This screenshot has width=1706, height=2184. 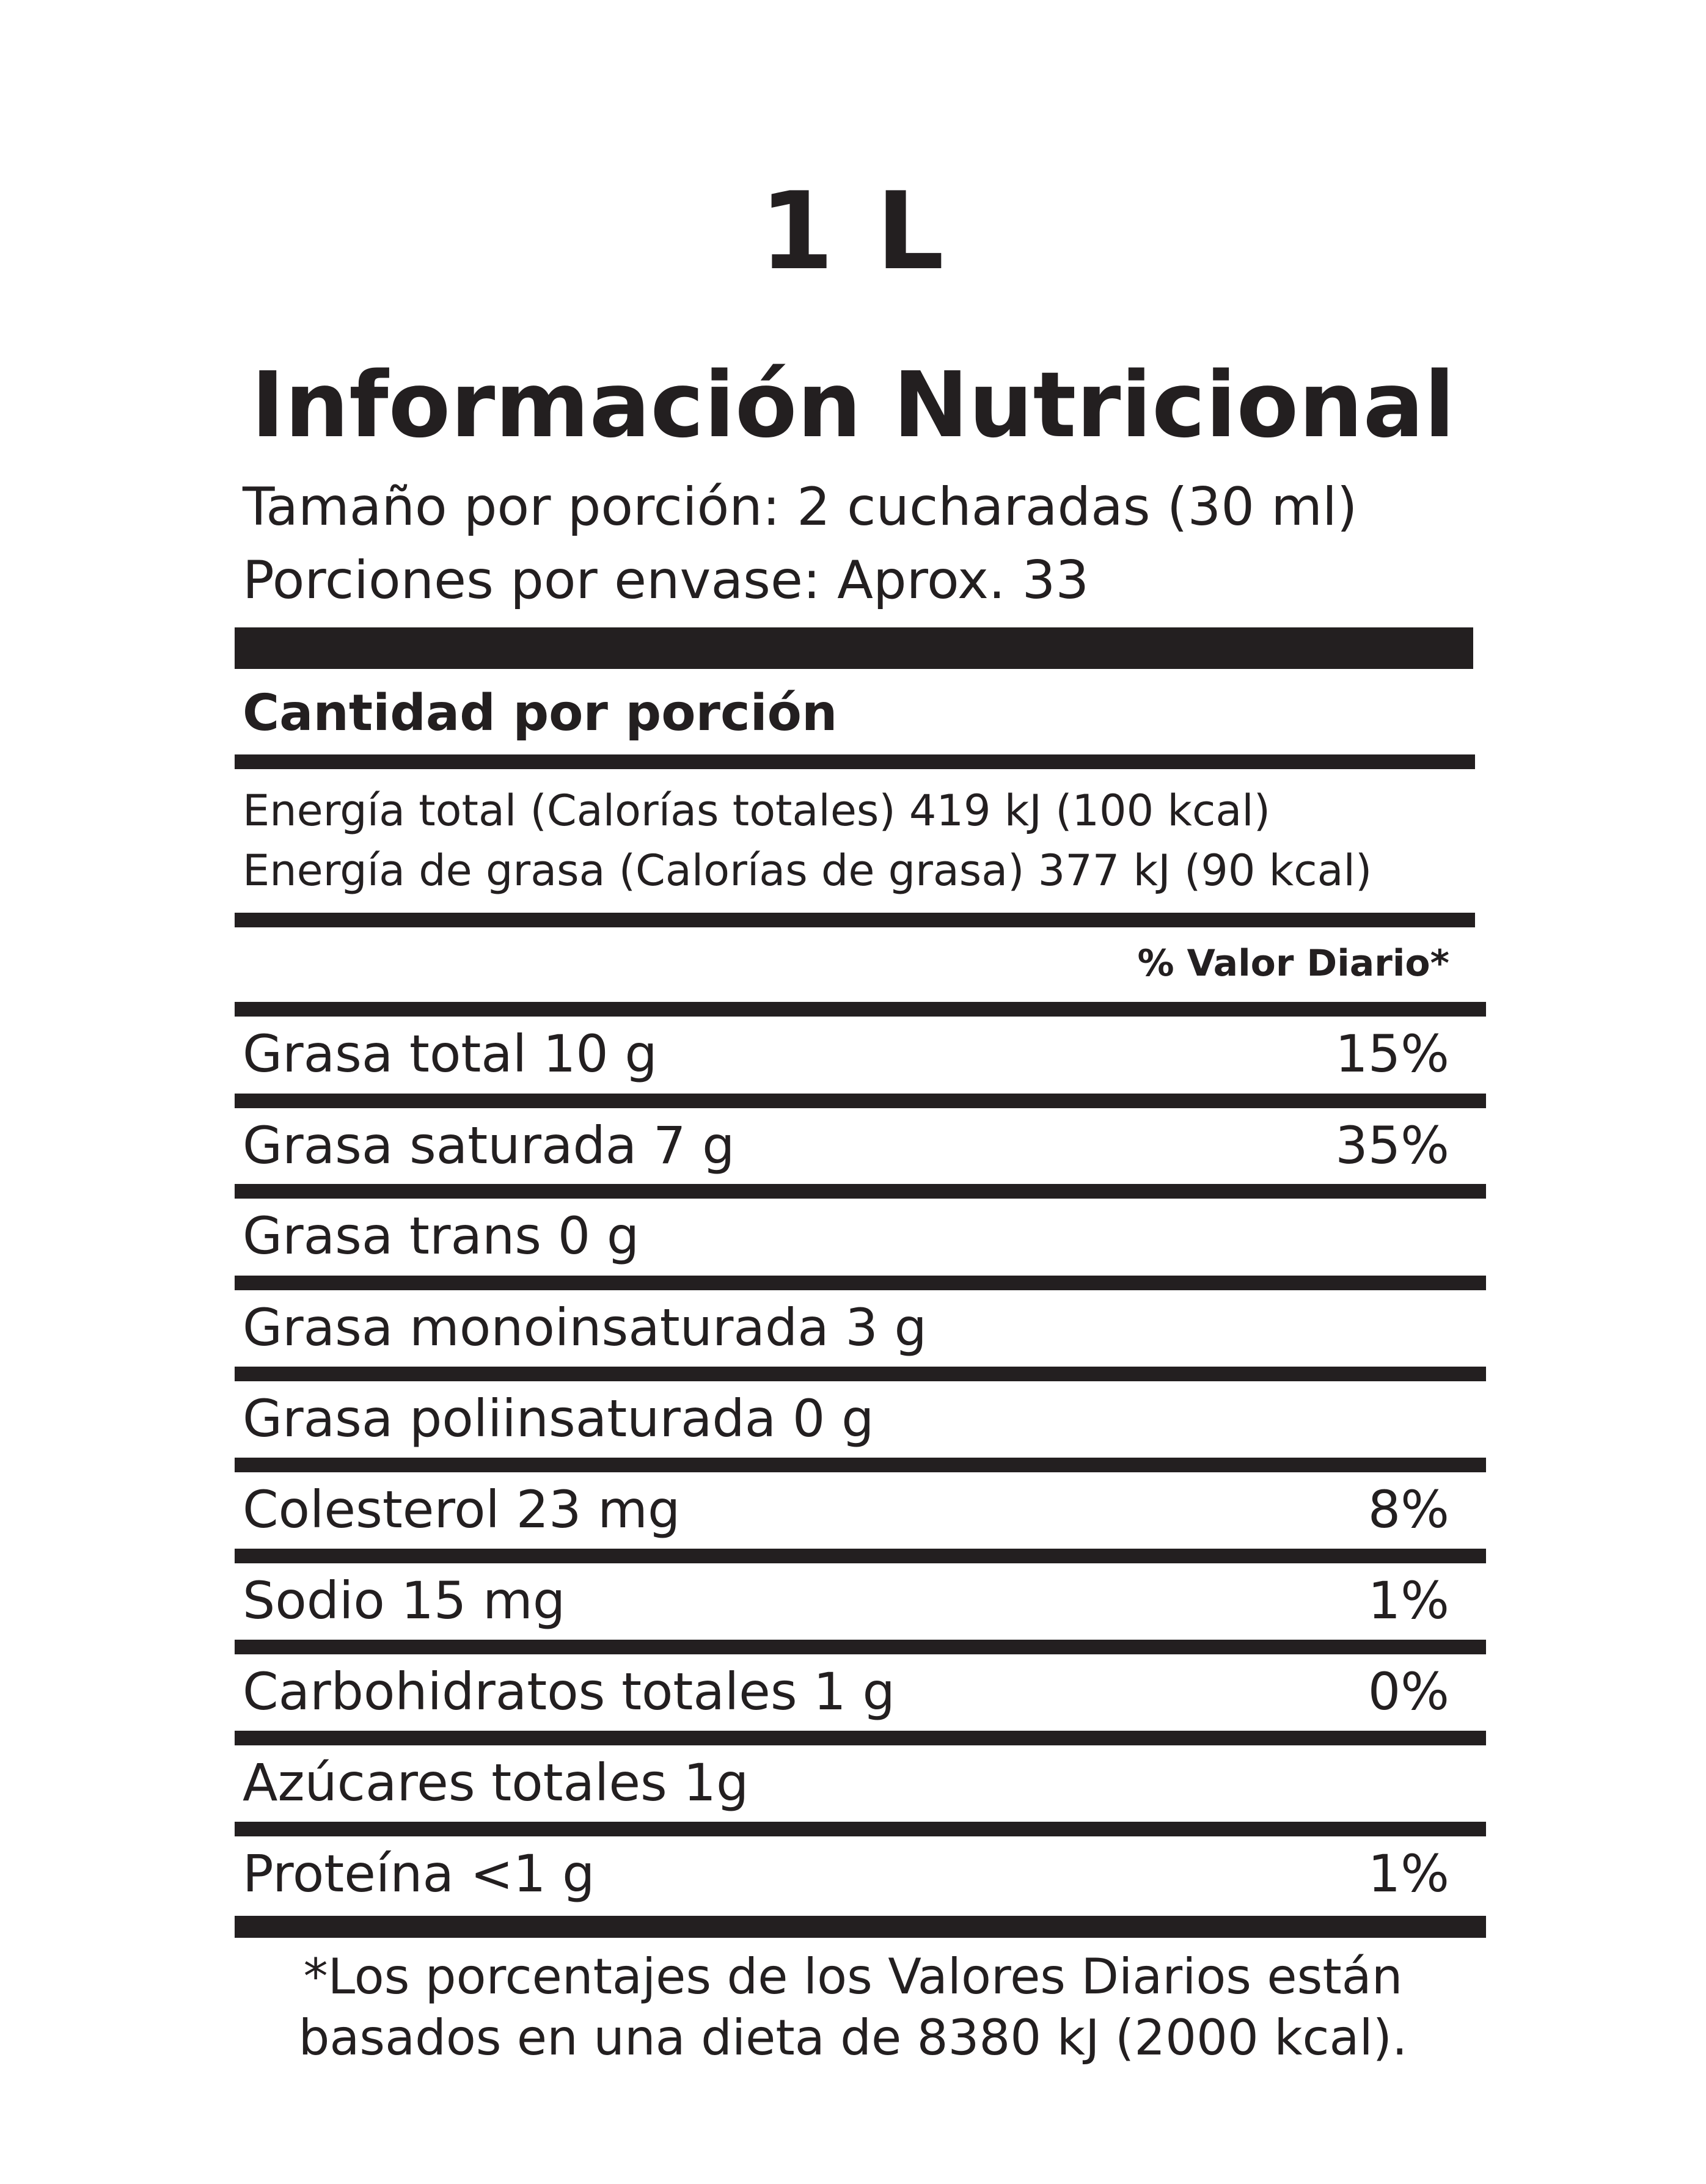 I want to click on nutrient-percent: 35%, so click(x=1392, y=1146).